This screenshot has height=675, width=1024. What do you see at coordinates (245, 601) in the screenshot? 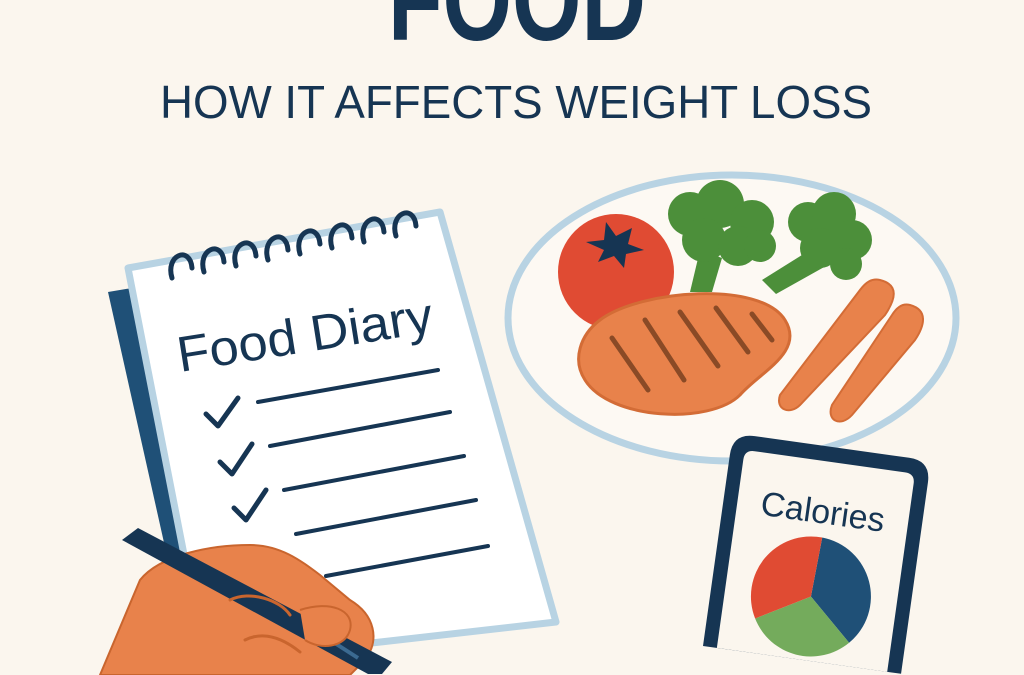
I see `hand-with-pen` at bounding box center [245, 601].